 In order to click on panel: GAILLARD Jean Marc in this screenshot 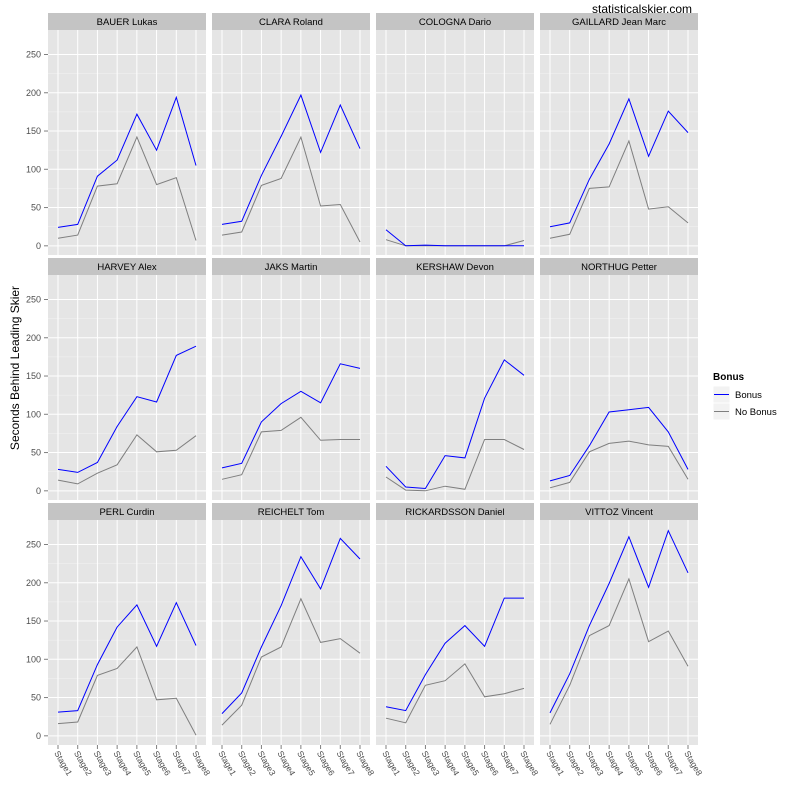, I will do `click(619, 134)`.